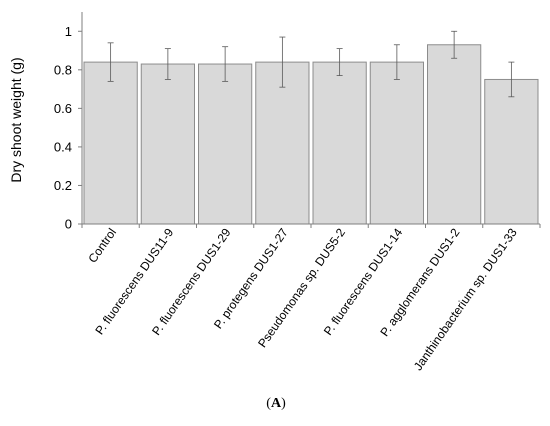 This screenshot has height=426, width=550. Describe the element at coordinates (276, 403) in the screenshot. I see `panel-label: (A)` at that location.